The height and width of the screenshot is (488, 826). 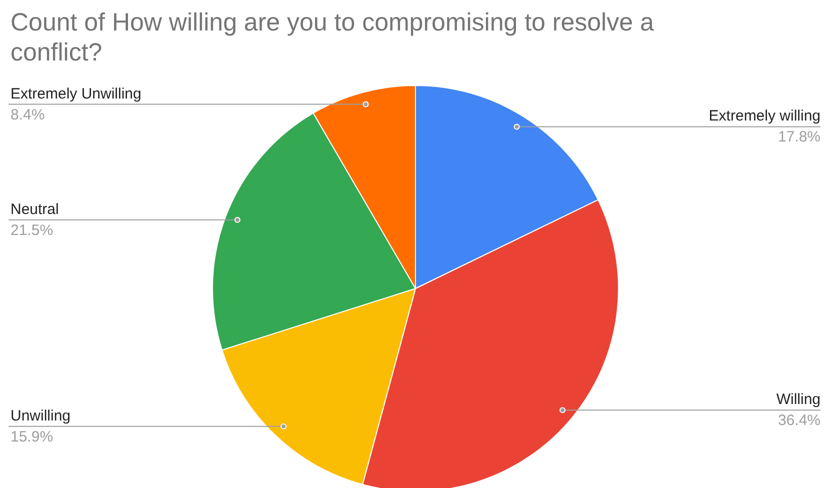 What do you see at coordinates (799, 137) in the screenshot?
I see `data-label: 17.8%` at bounding box center [799, 137].